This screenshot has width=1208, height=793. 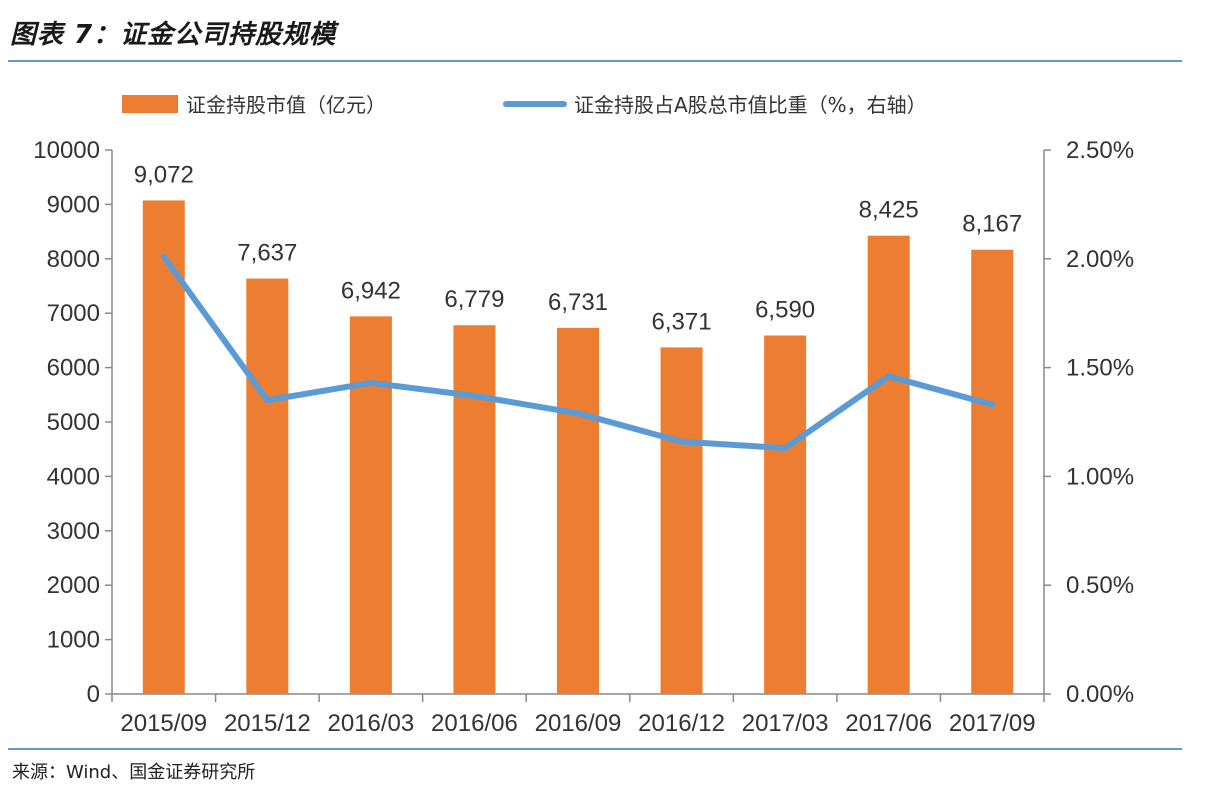 I want to click on bar-data-label: 9,072, so click(x=164, y=174).